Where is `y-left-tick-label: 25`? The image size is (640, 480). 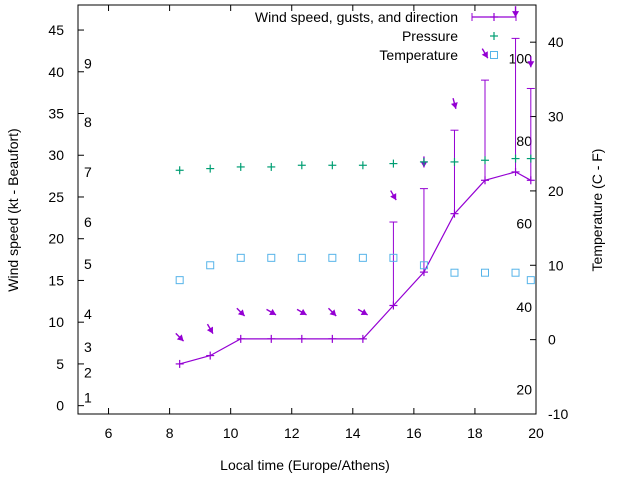
y-left-tick-label: 25 is located at coordinates (56, 197).